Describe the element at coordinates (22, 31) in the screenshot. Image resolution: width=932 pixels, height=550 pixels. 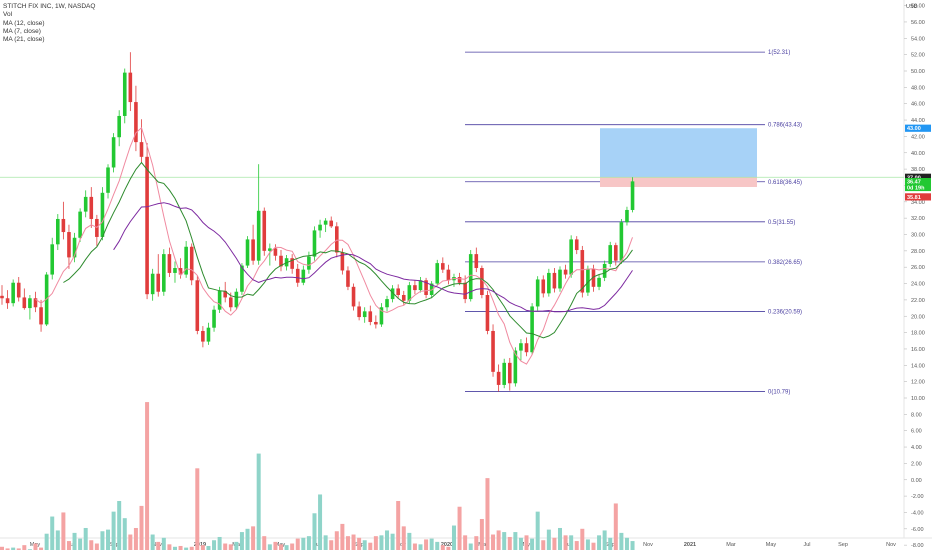
I see `ma7-label: MA (7, close)` at that location.